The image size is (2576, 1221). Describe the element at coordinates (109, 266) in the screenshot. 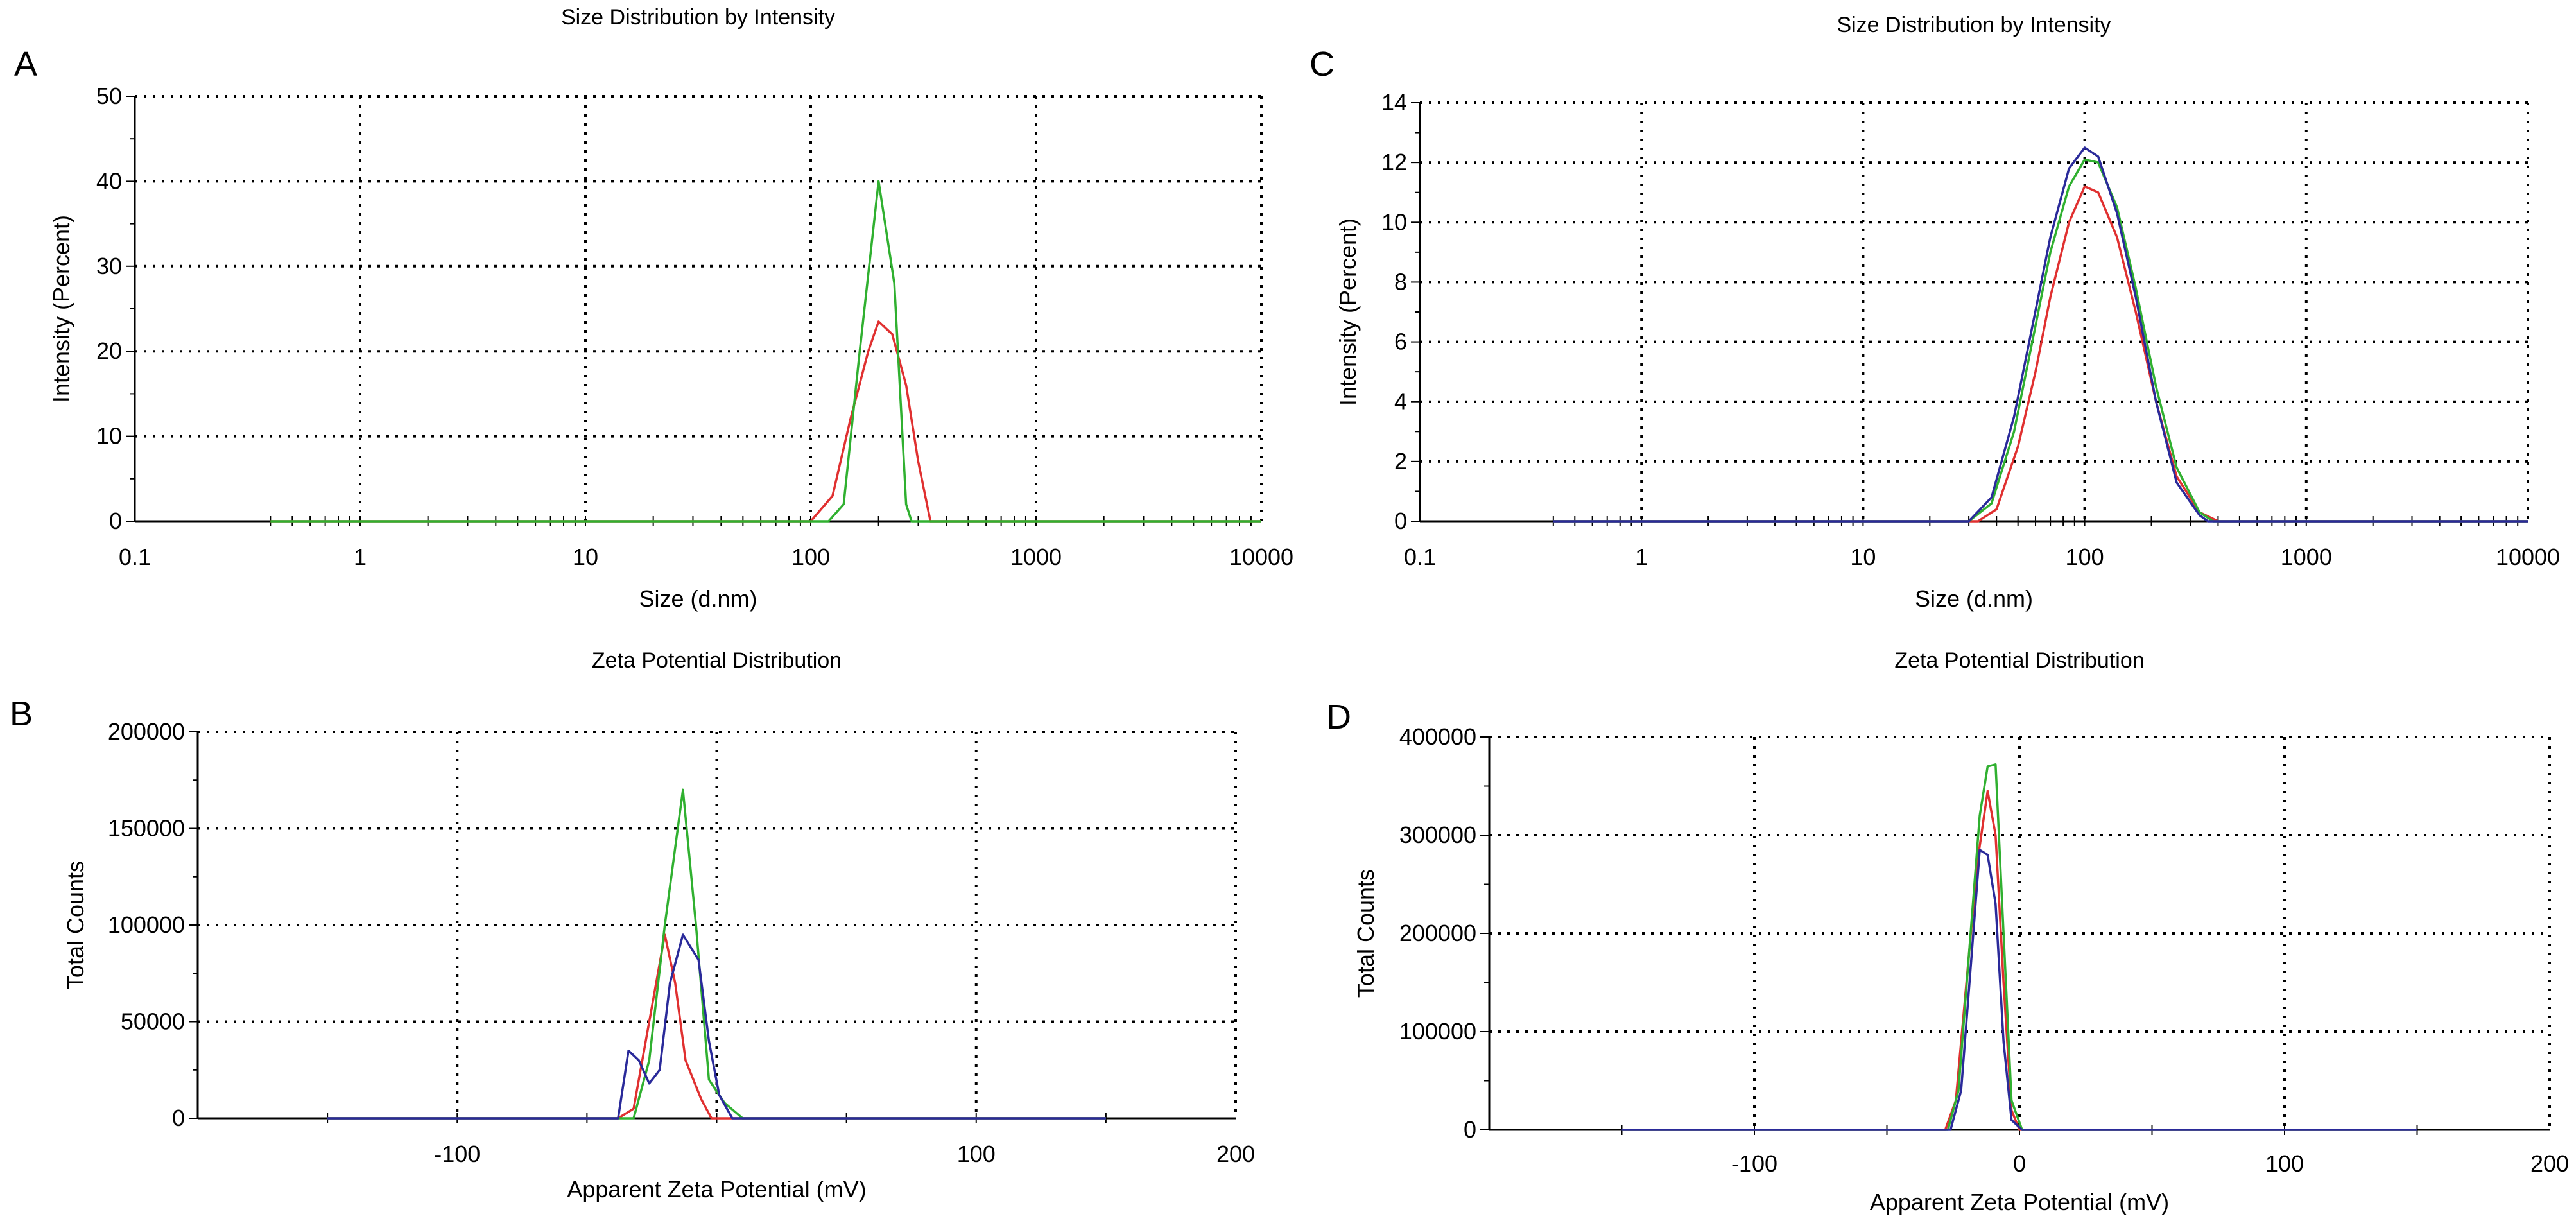

I see `y-tick-label: 30` at that location.